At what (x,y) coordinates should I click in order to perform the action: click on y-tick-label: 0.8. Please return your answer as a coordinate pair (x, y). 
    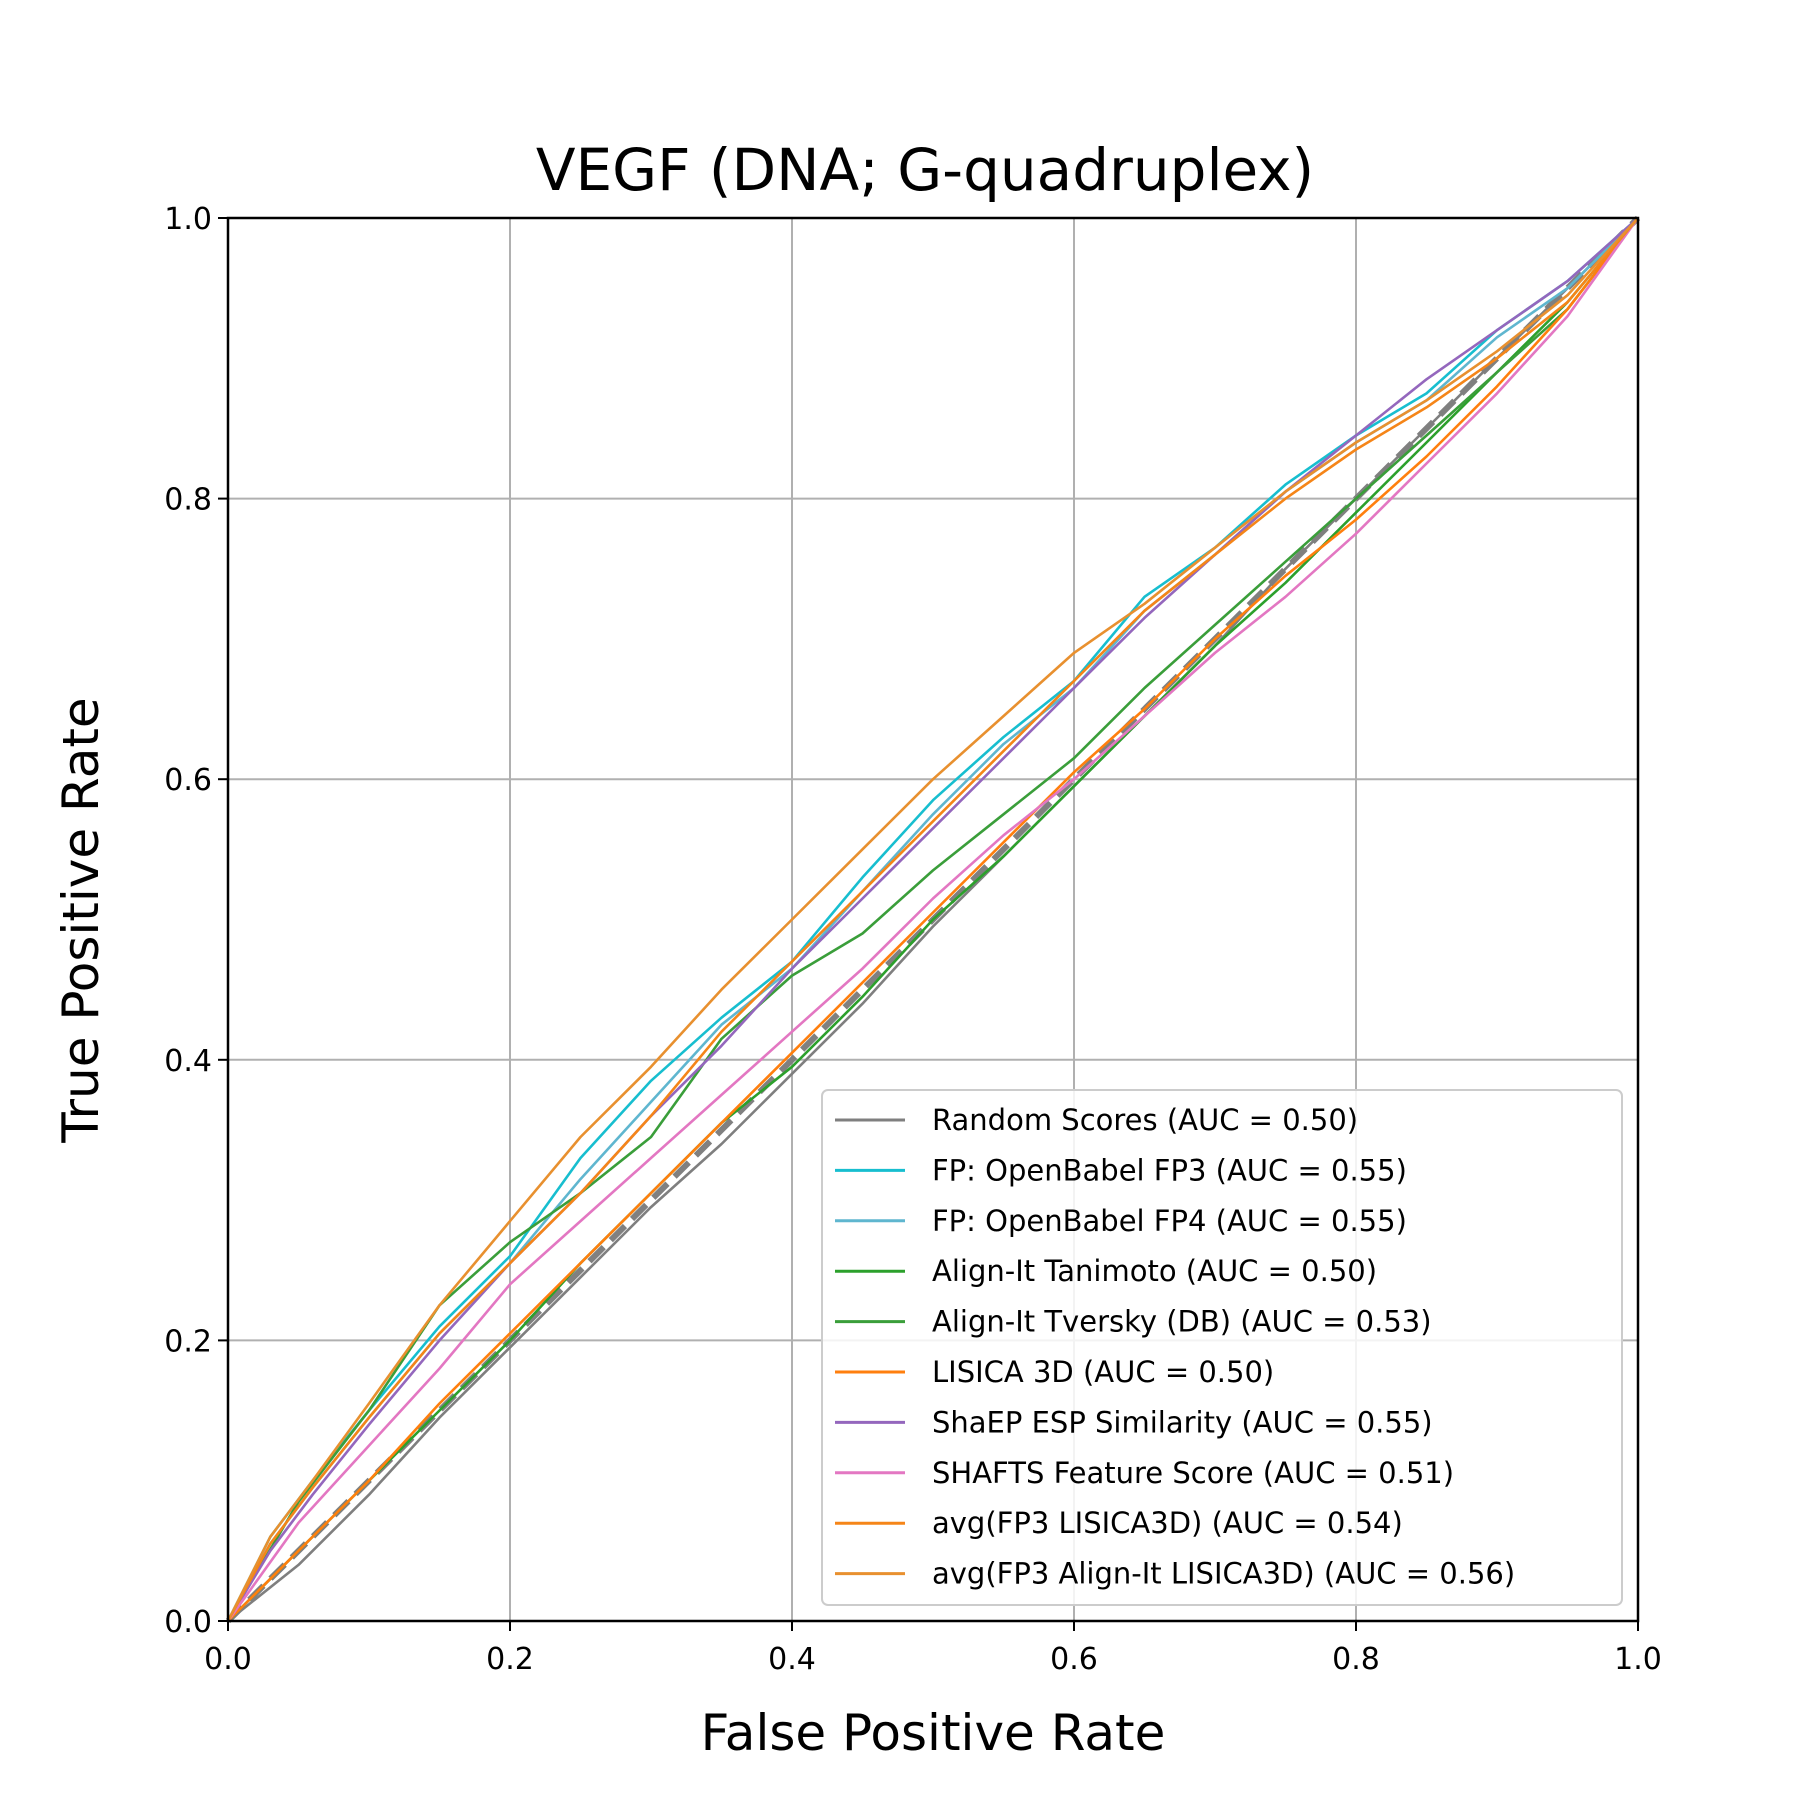
    Looking at the image, I should click on (188, 500).